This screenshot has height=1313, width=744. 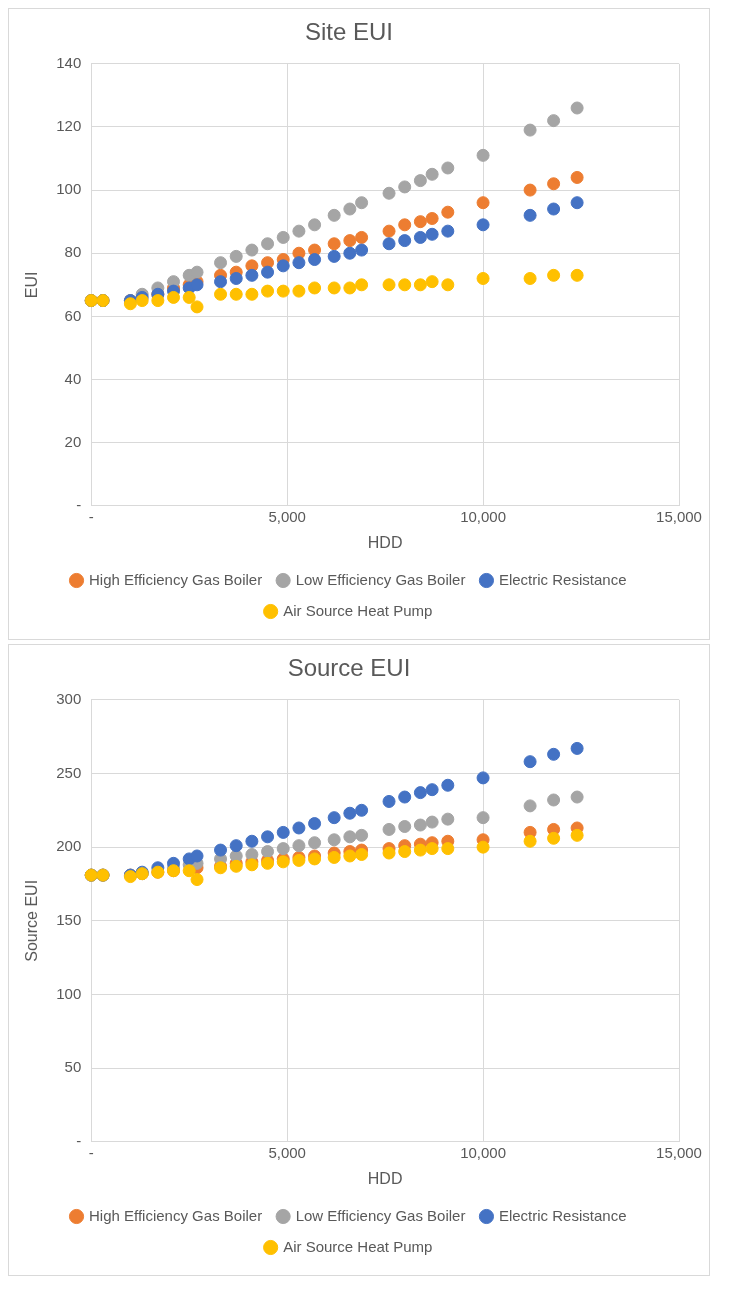 What do you see at coordinates (69, 846) in the screenshot?
I see `y-tick-label: 200` at bounding box center [69, 846].